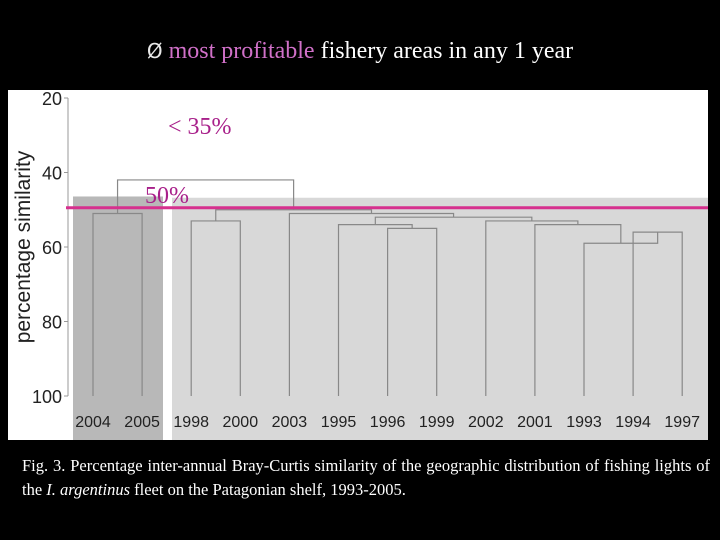 The image size is (720, 540). What do you see at coordinates (682, 422) in the screenshot?
I see `leaf-label-1997: 1997` at bounding box center [682, 422].